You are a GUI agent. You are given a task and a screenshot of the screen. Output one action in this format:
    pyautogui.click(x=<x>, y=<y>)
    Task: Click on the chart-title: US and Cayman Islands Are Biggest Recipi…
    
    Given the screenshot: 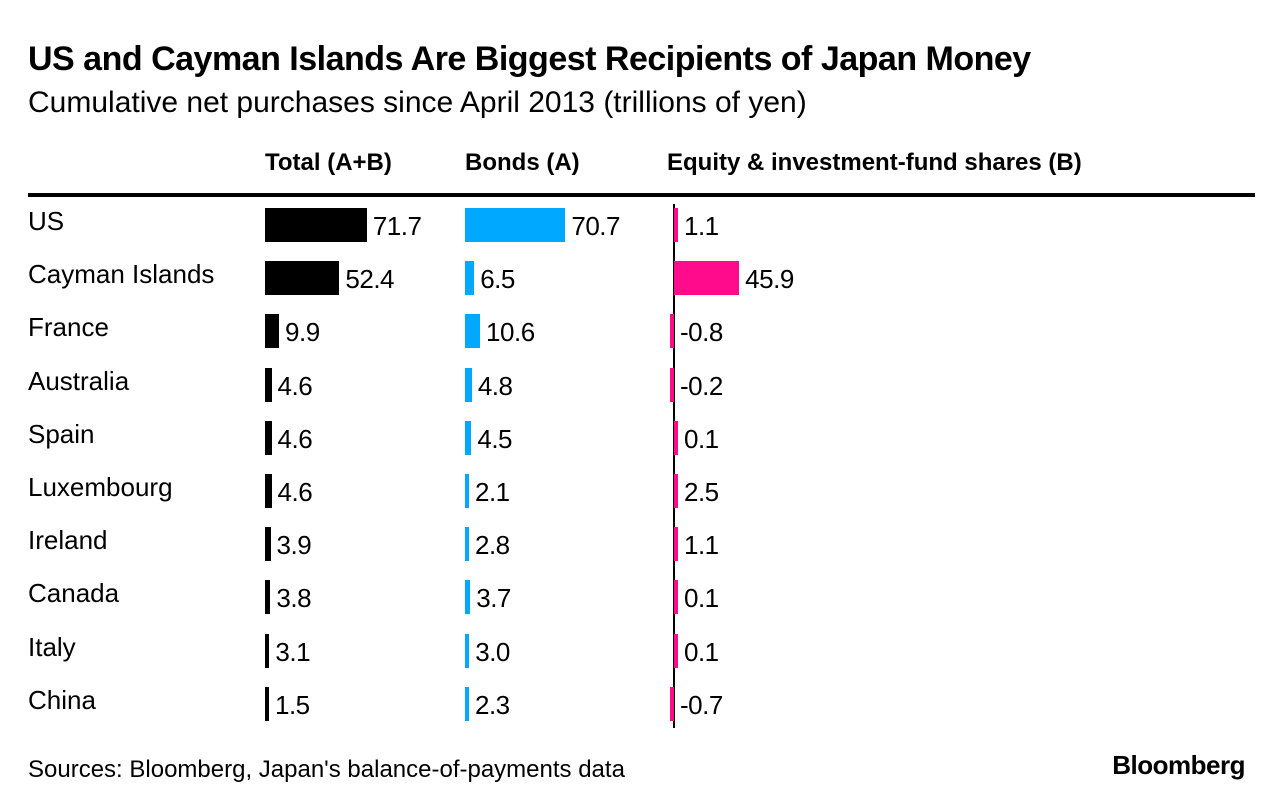 What is the action you would take?
    pyautogui.click(x=529, y=59)
    